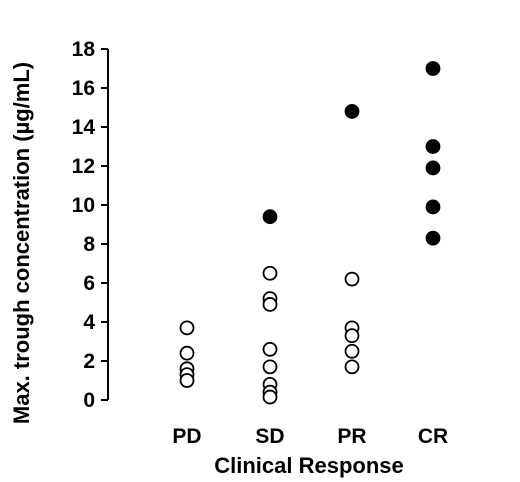 This screenshot has height=482, width=520. Describe the element at coordinates (433, 436) in the screenshot. I see `x-category-label: CR` at that location.